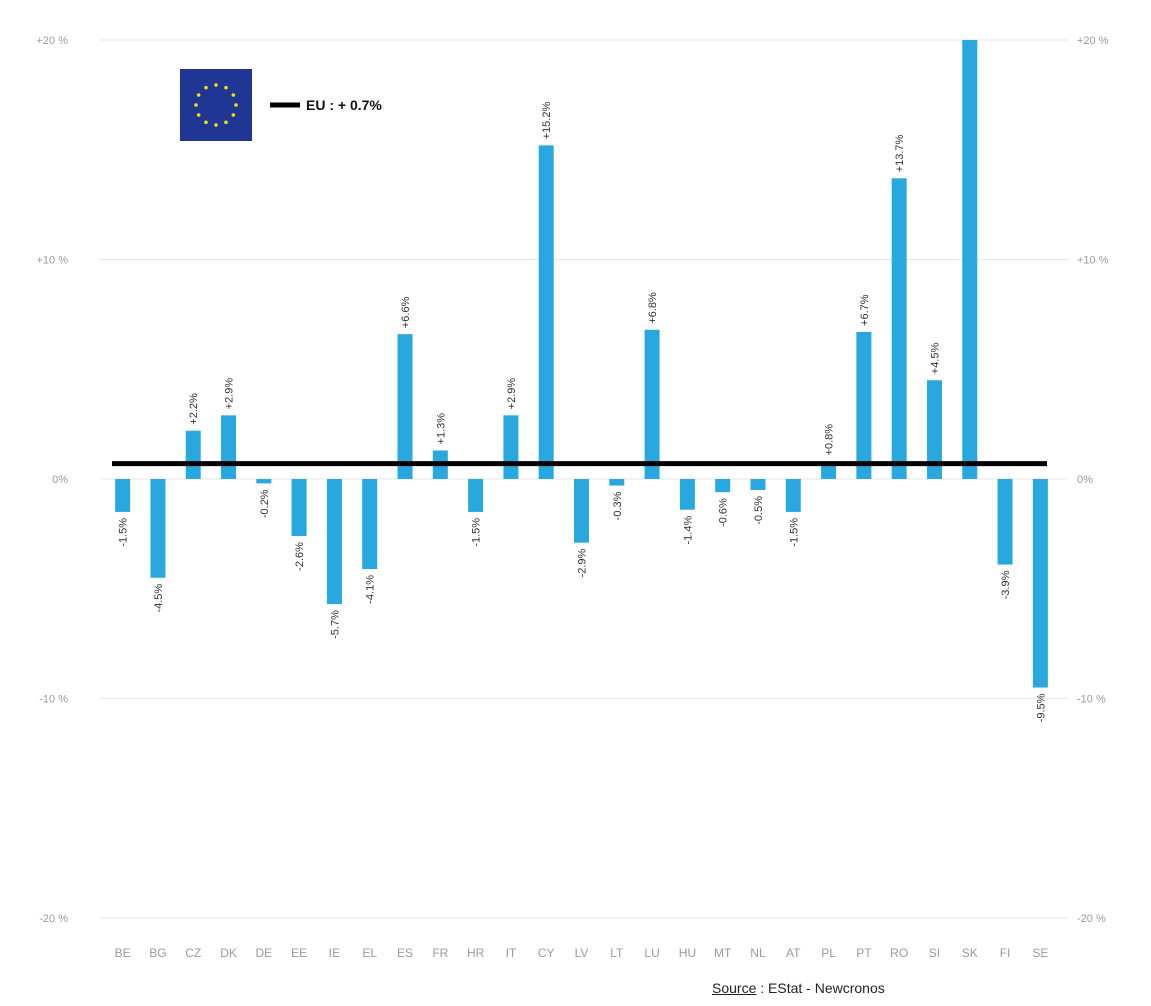  I want to click on bar-sk, so click(970, 259).